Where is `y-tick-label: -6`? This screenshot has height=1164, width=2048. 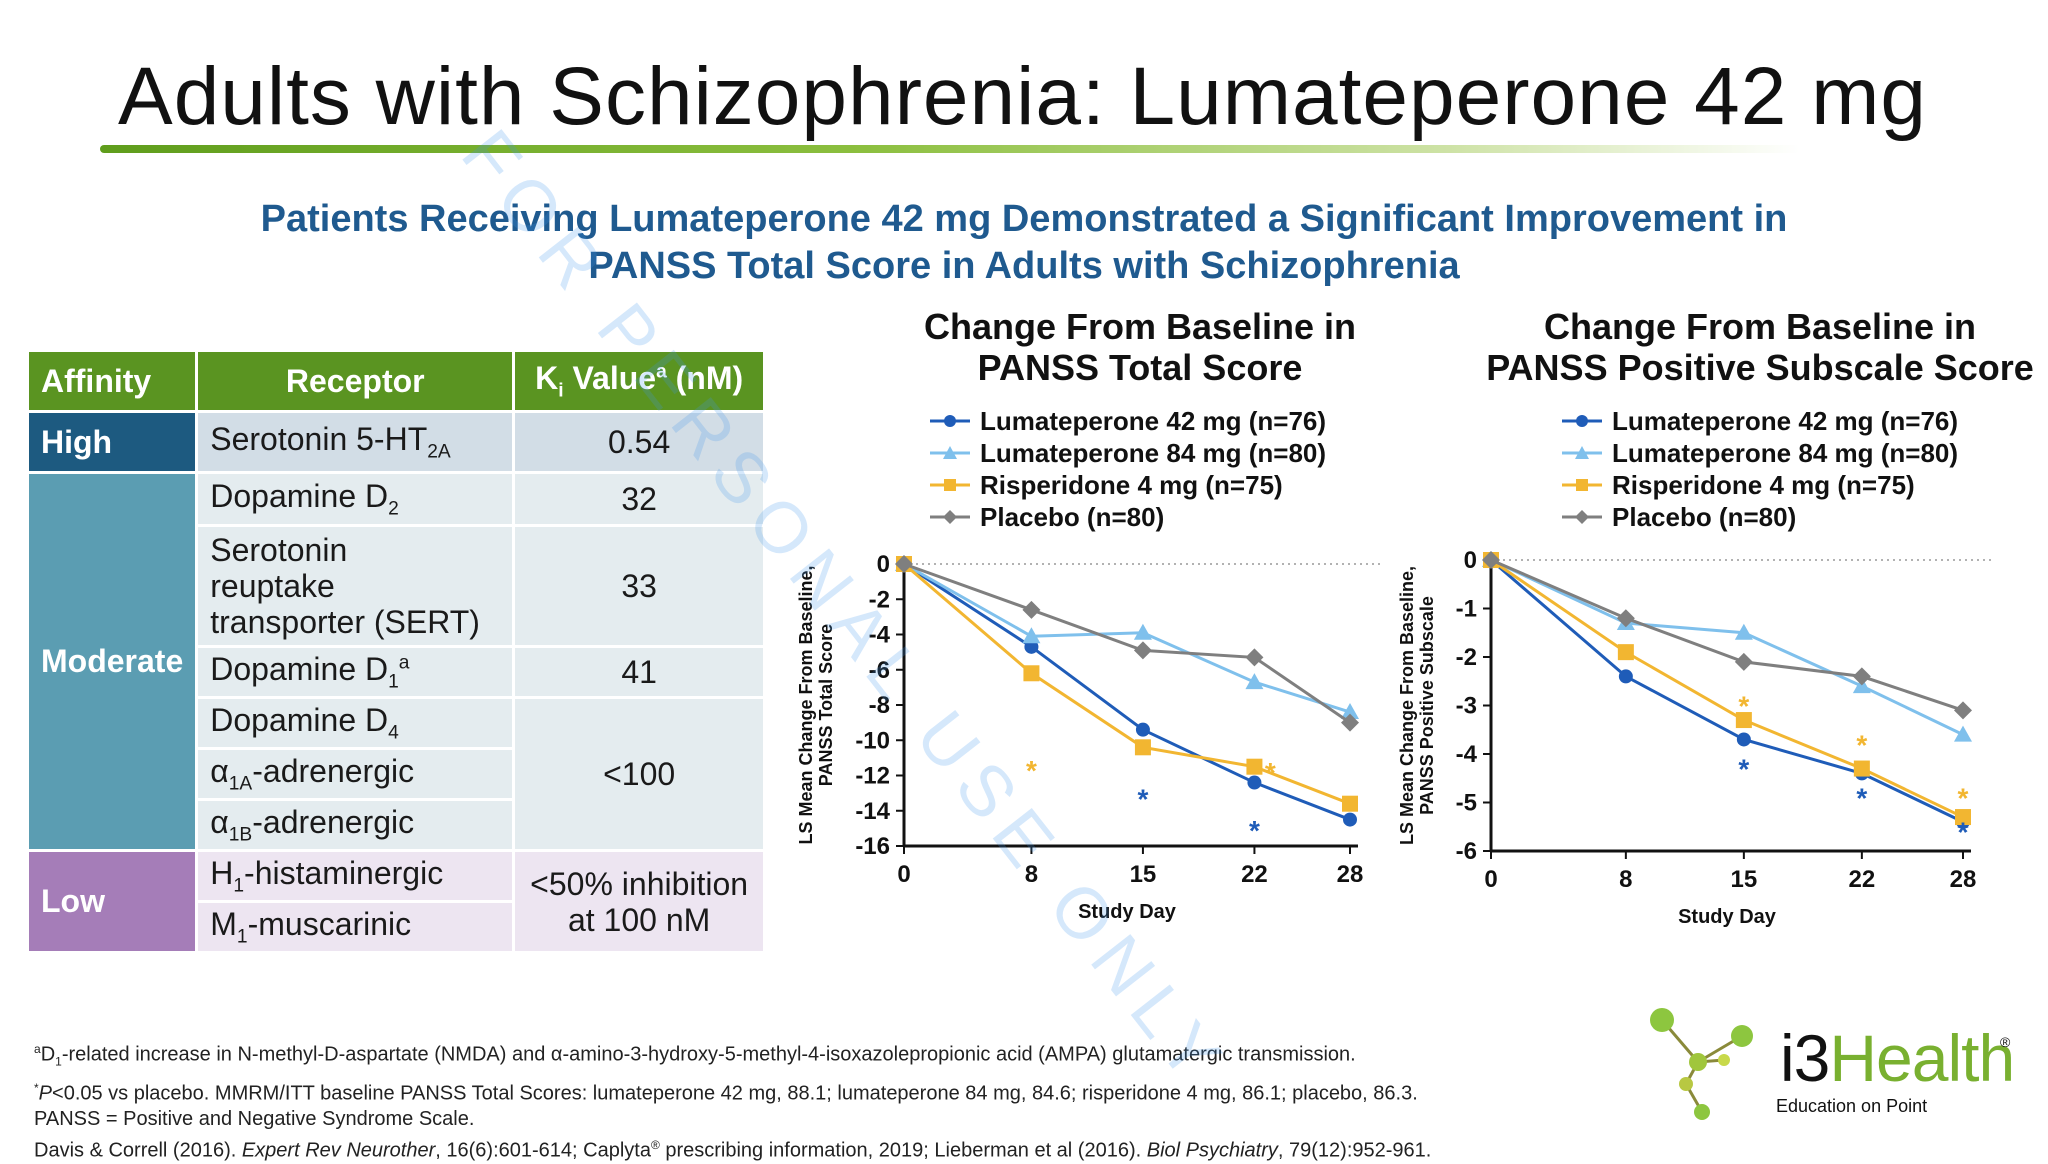
y-tick-label: -6 is located at coordinates (879, 670).